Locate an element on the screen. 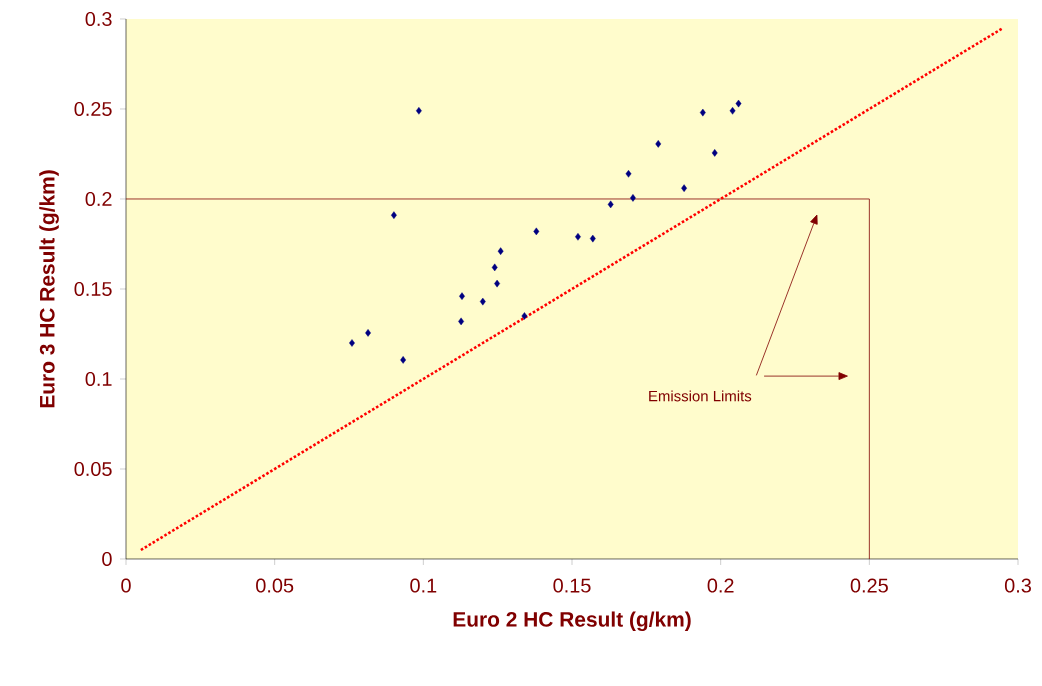  x-tick-label: 0.25 is located at coordinates (869, 585).